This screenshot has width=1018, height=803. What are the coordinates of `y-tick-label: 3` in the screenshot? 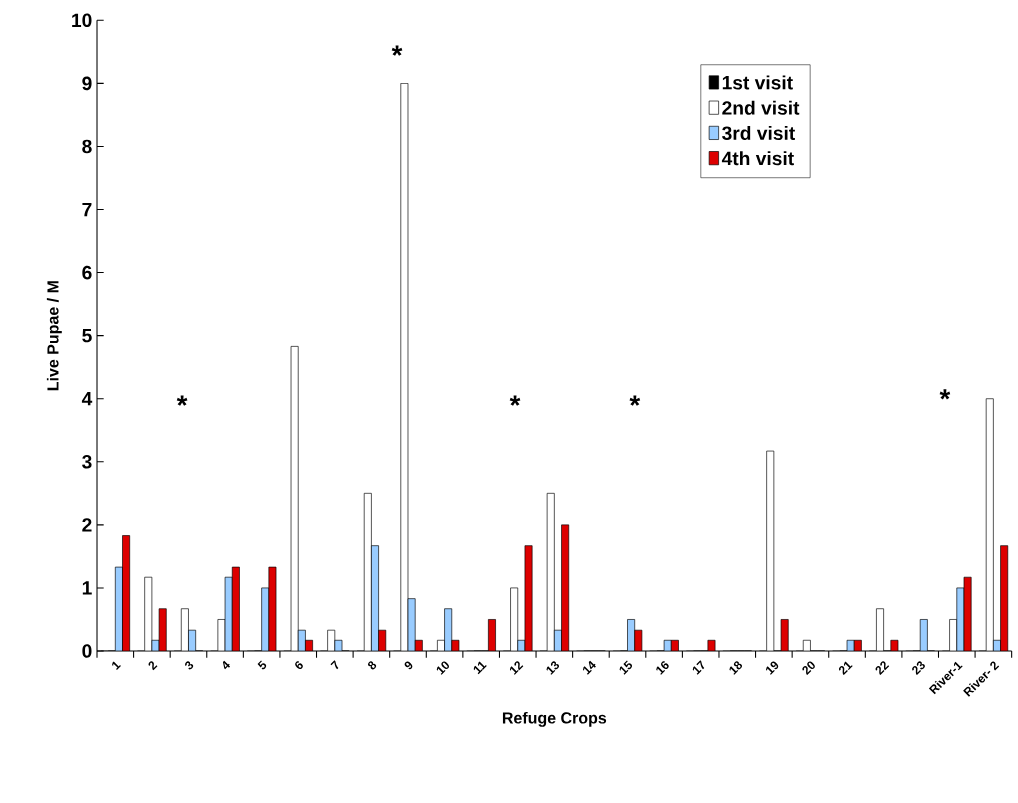 It's located at (87, 461).